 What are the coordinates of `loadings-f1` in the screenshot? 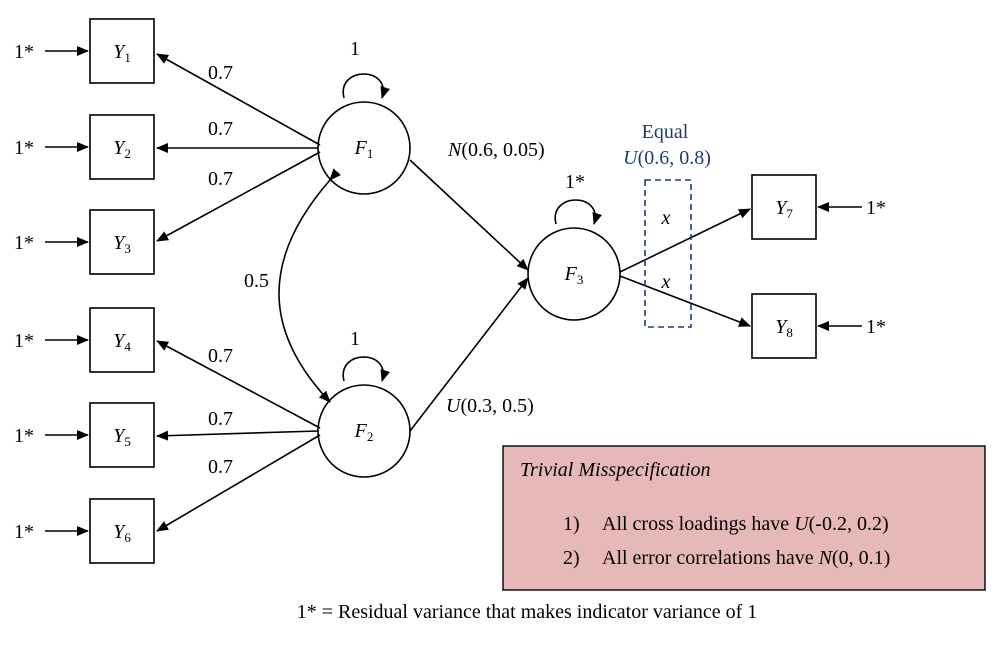 It's located at (238, 147).